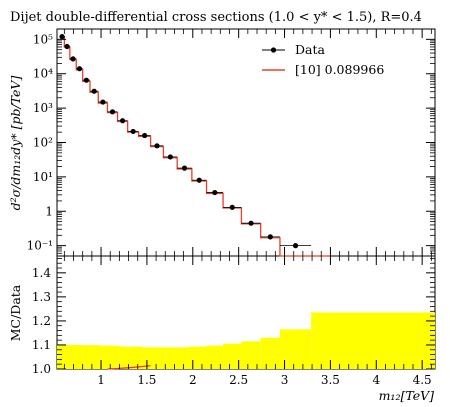 The width and height of the screenshot is (450, 407). Describe the element at coordinates (41, 321) in the screenshot. I see `ratio-y-tick-label: 1.2` at that location.